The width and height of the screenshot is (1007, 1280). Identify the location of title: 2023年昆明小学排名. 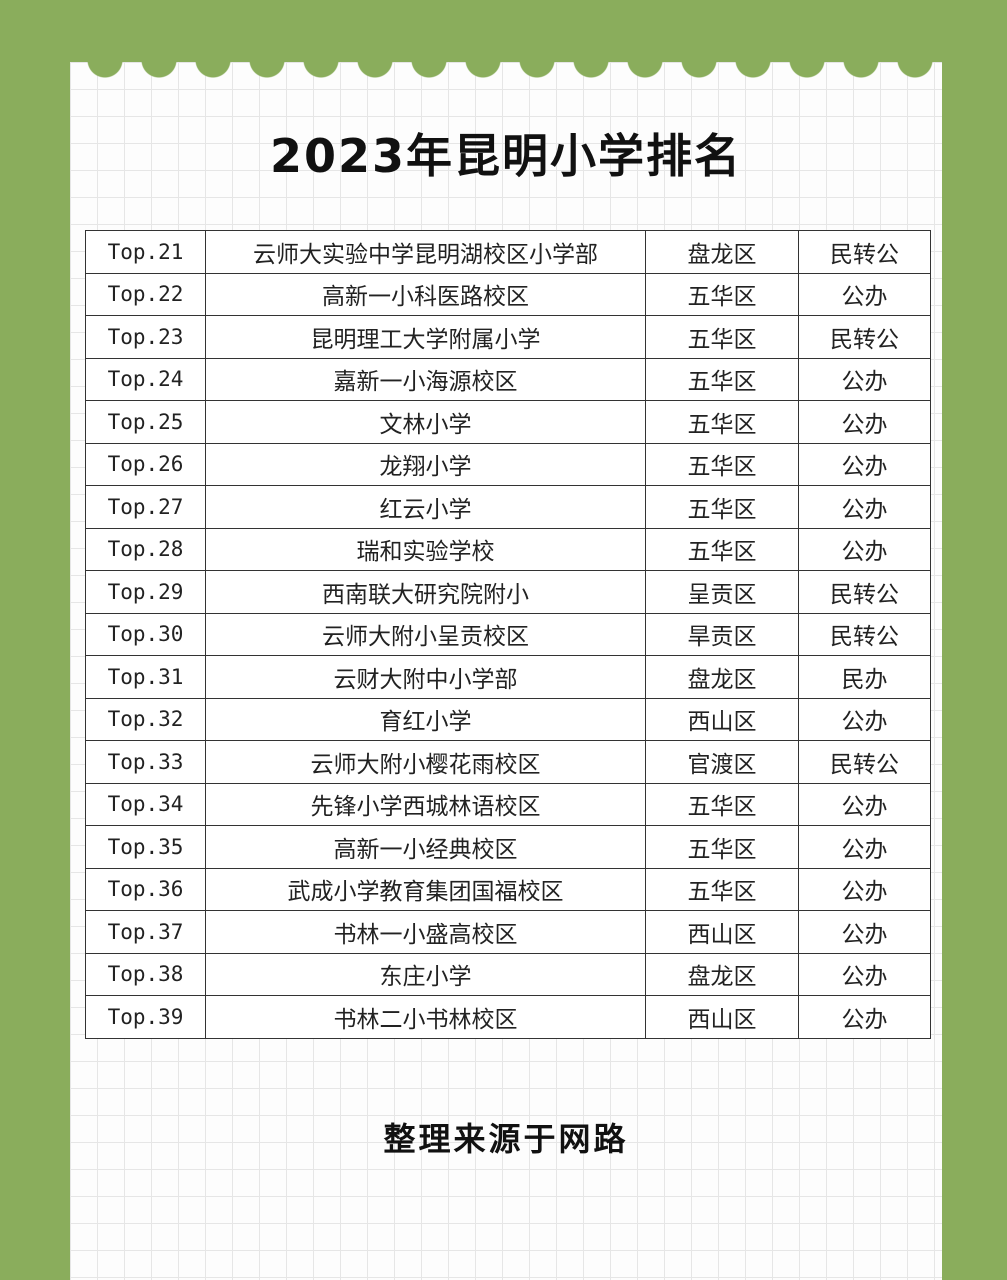
(506, 156).